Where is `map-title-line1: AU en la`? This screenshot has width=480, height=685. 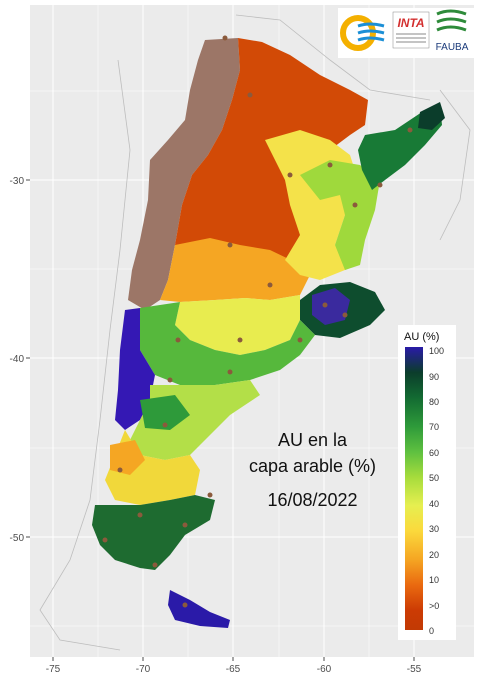
map-title-line1: AU en la is located at coordinates (312, 440).